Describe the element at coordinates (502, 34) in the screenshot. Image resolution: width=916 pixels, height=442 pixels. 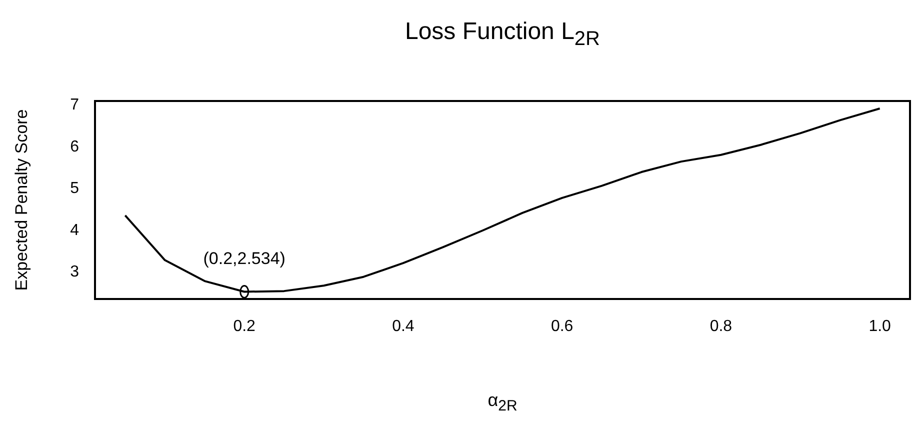
I see `chart-title: Loss Function L$_{2R}$` at that location.